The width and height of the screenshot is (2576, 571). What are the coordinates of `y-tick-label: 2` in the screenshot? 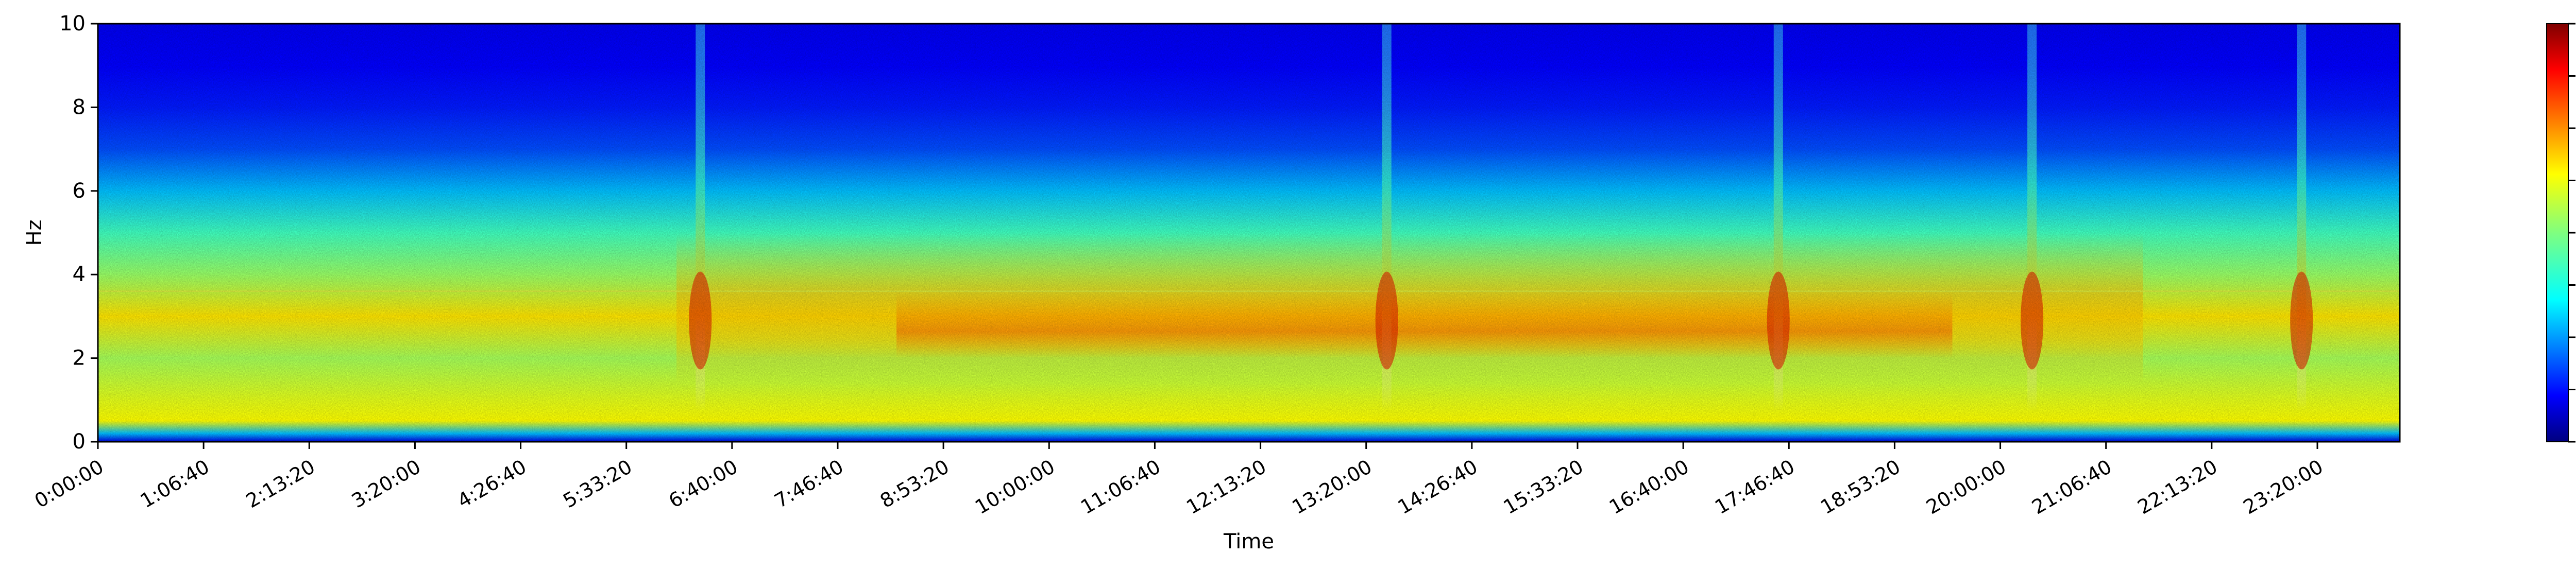 It's located at (79, 358).